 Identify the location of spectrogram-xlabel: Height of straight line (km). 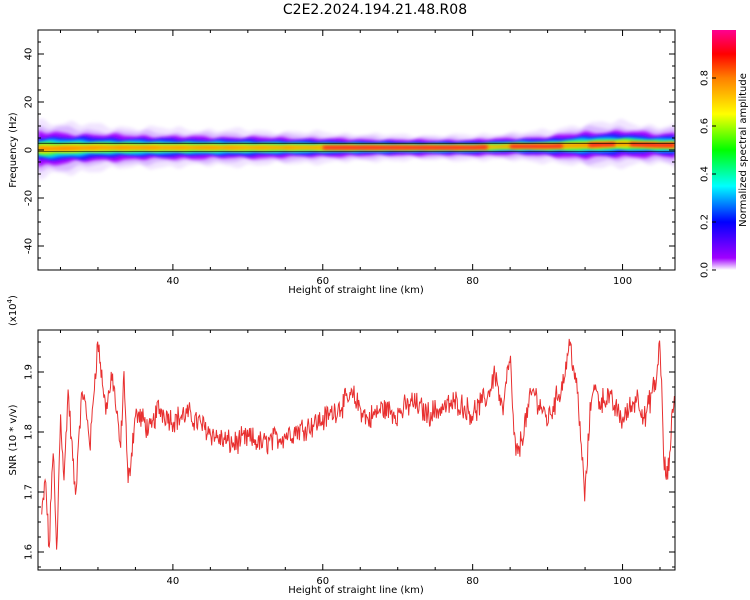
(356, 290).